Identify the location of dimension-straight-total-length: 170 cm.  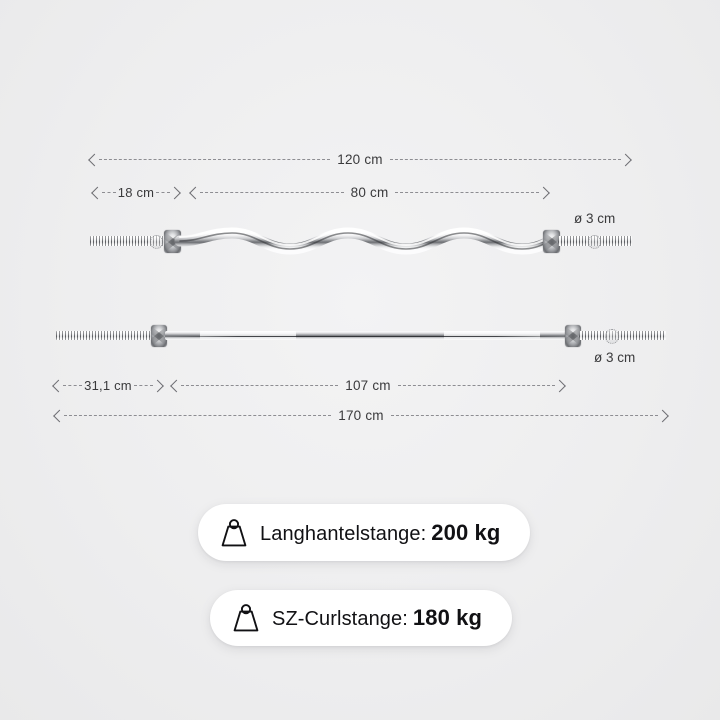
(361, 416).